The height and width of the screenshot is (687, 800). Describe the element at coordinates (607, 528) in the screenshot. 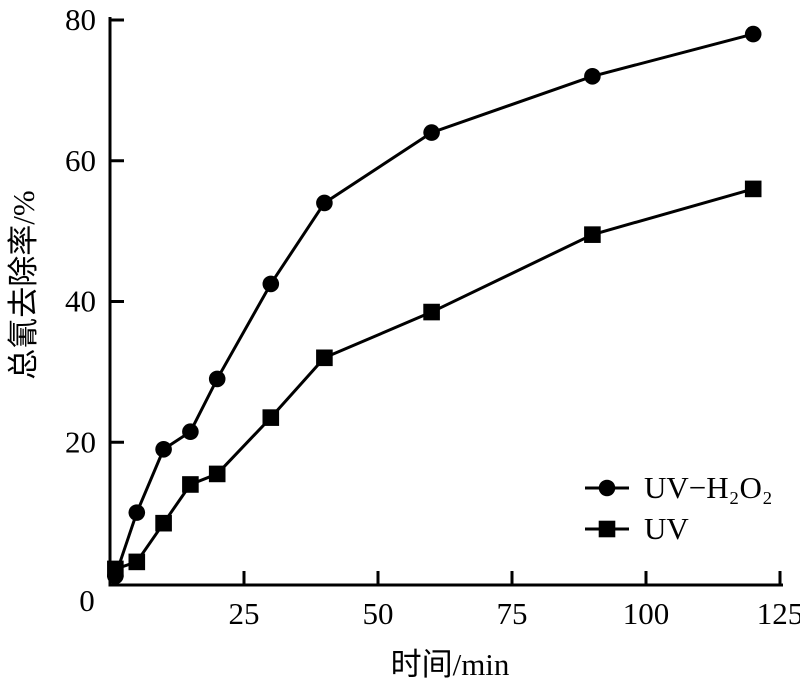

I see `square-marker-icon` at that location.